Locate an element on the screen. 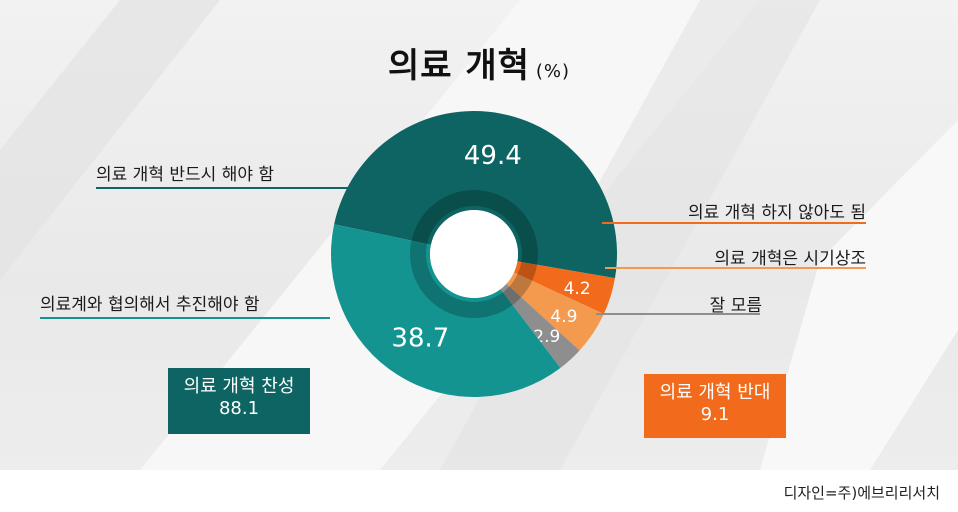  slice-value-0: 49.4 is located at coordinates (493, 156).